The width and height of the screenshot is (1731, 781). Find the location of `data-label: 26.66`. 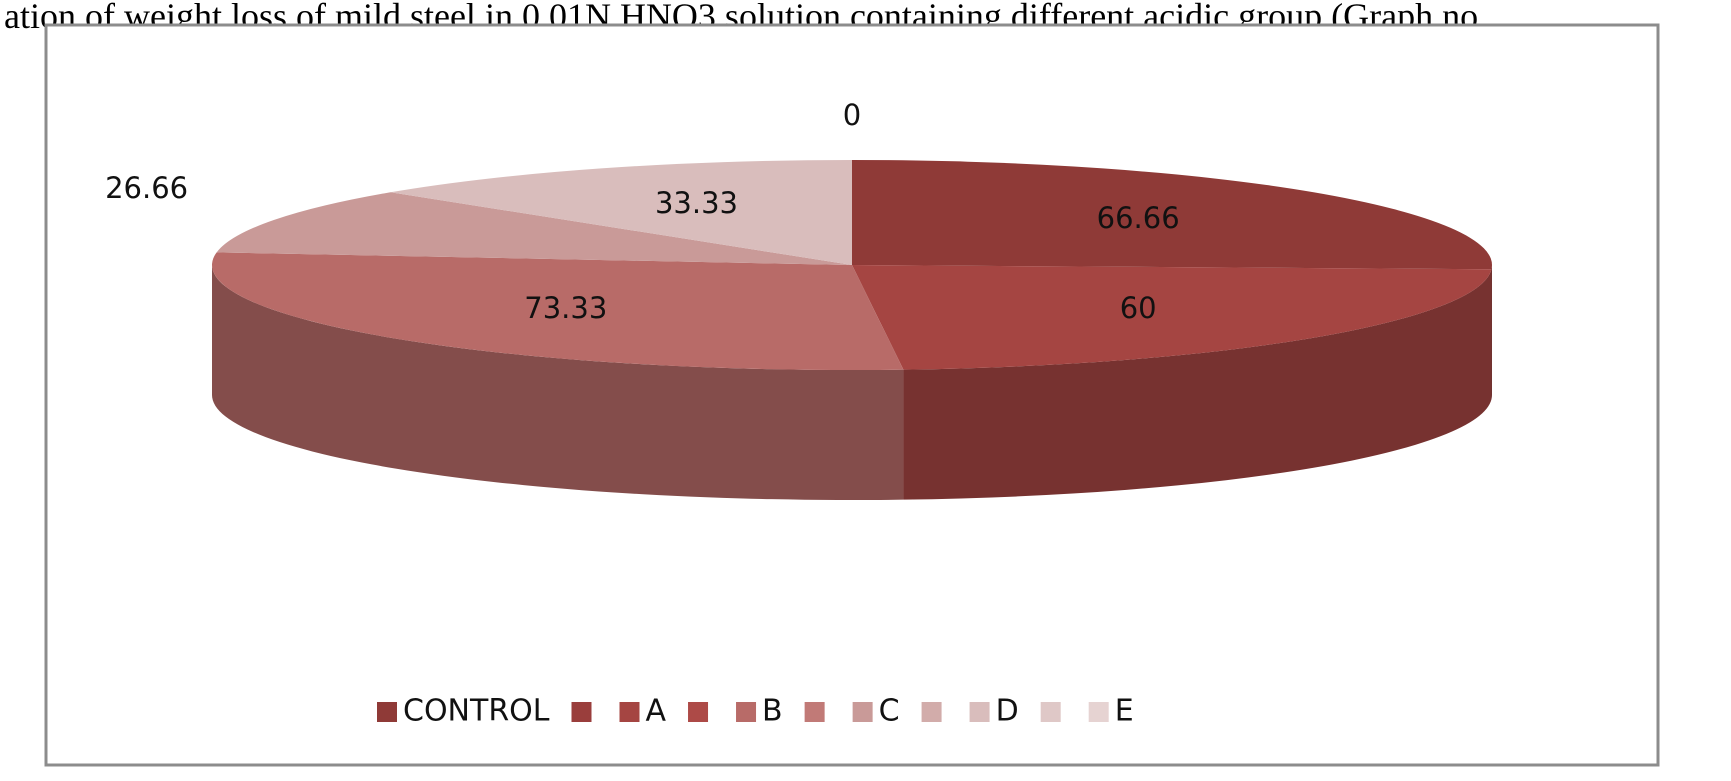

data-label: 26.66 is located at coordinates (146, 188).